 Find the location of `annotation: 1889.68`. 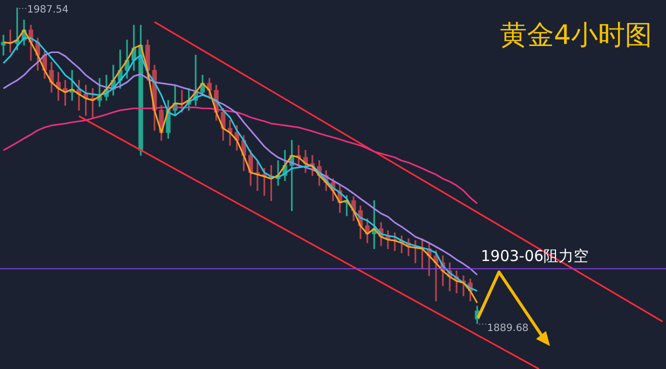

annotation: 1889.68 is located at coordinates (508, 328).